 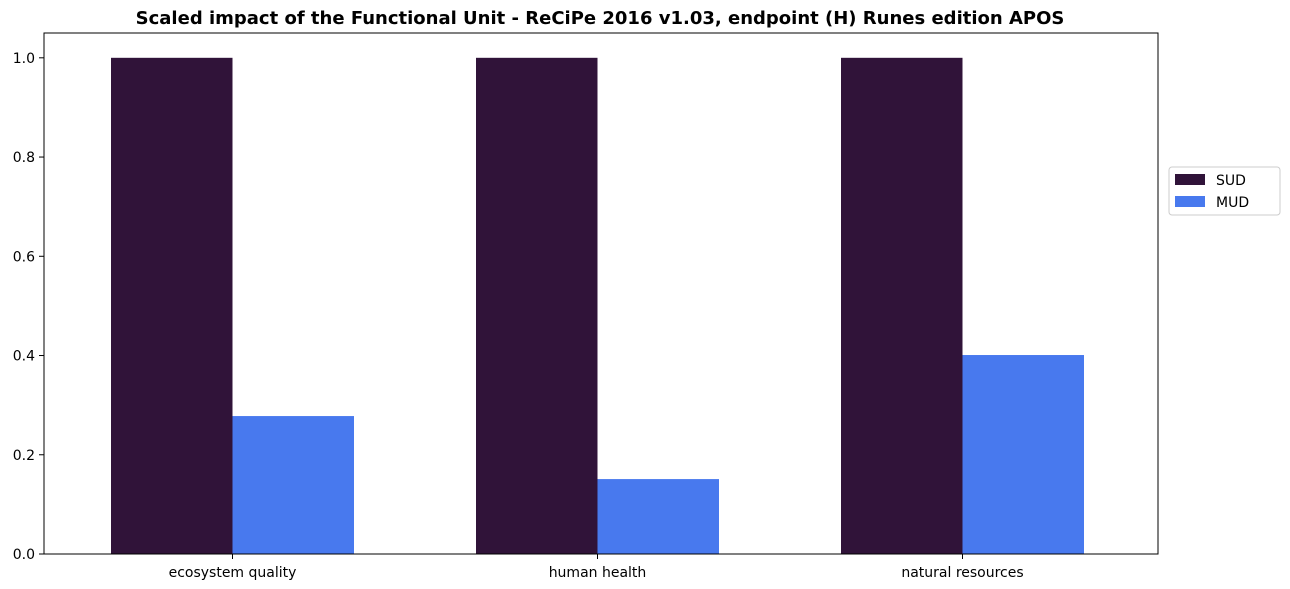 I want to click on x-tick-label: ecosystem quality, so click(x=233, y=573).